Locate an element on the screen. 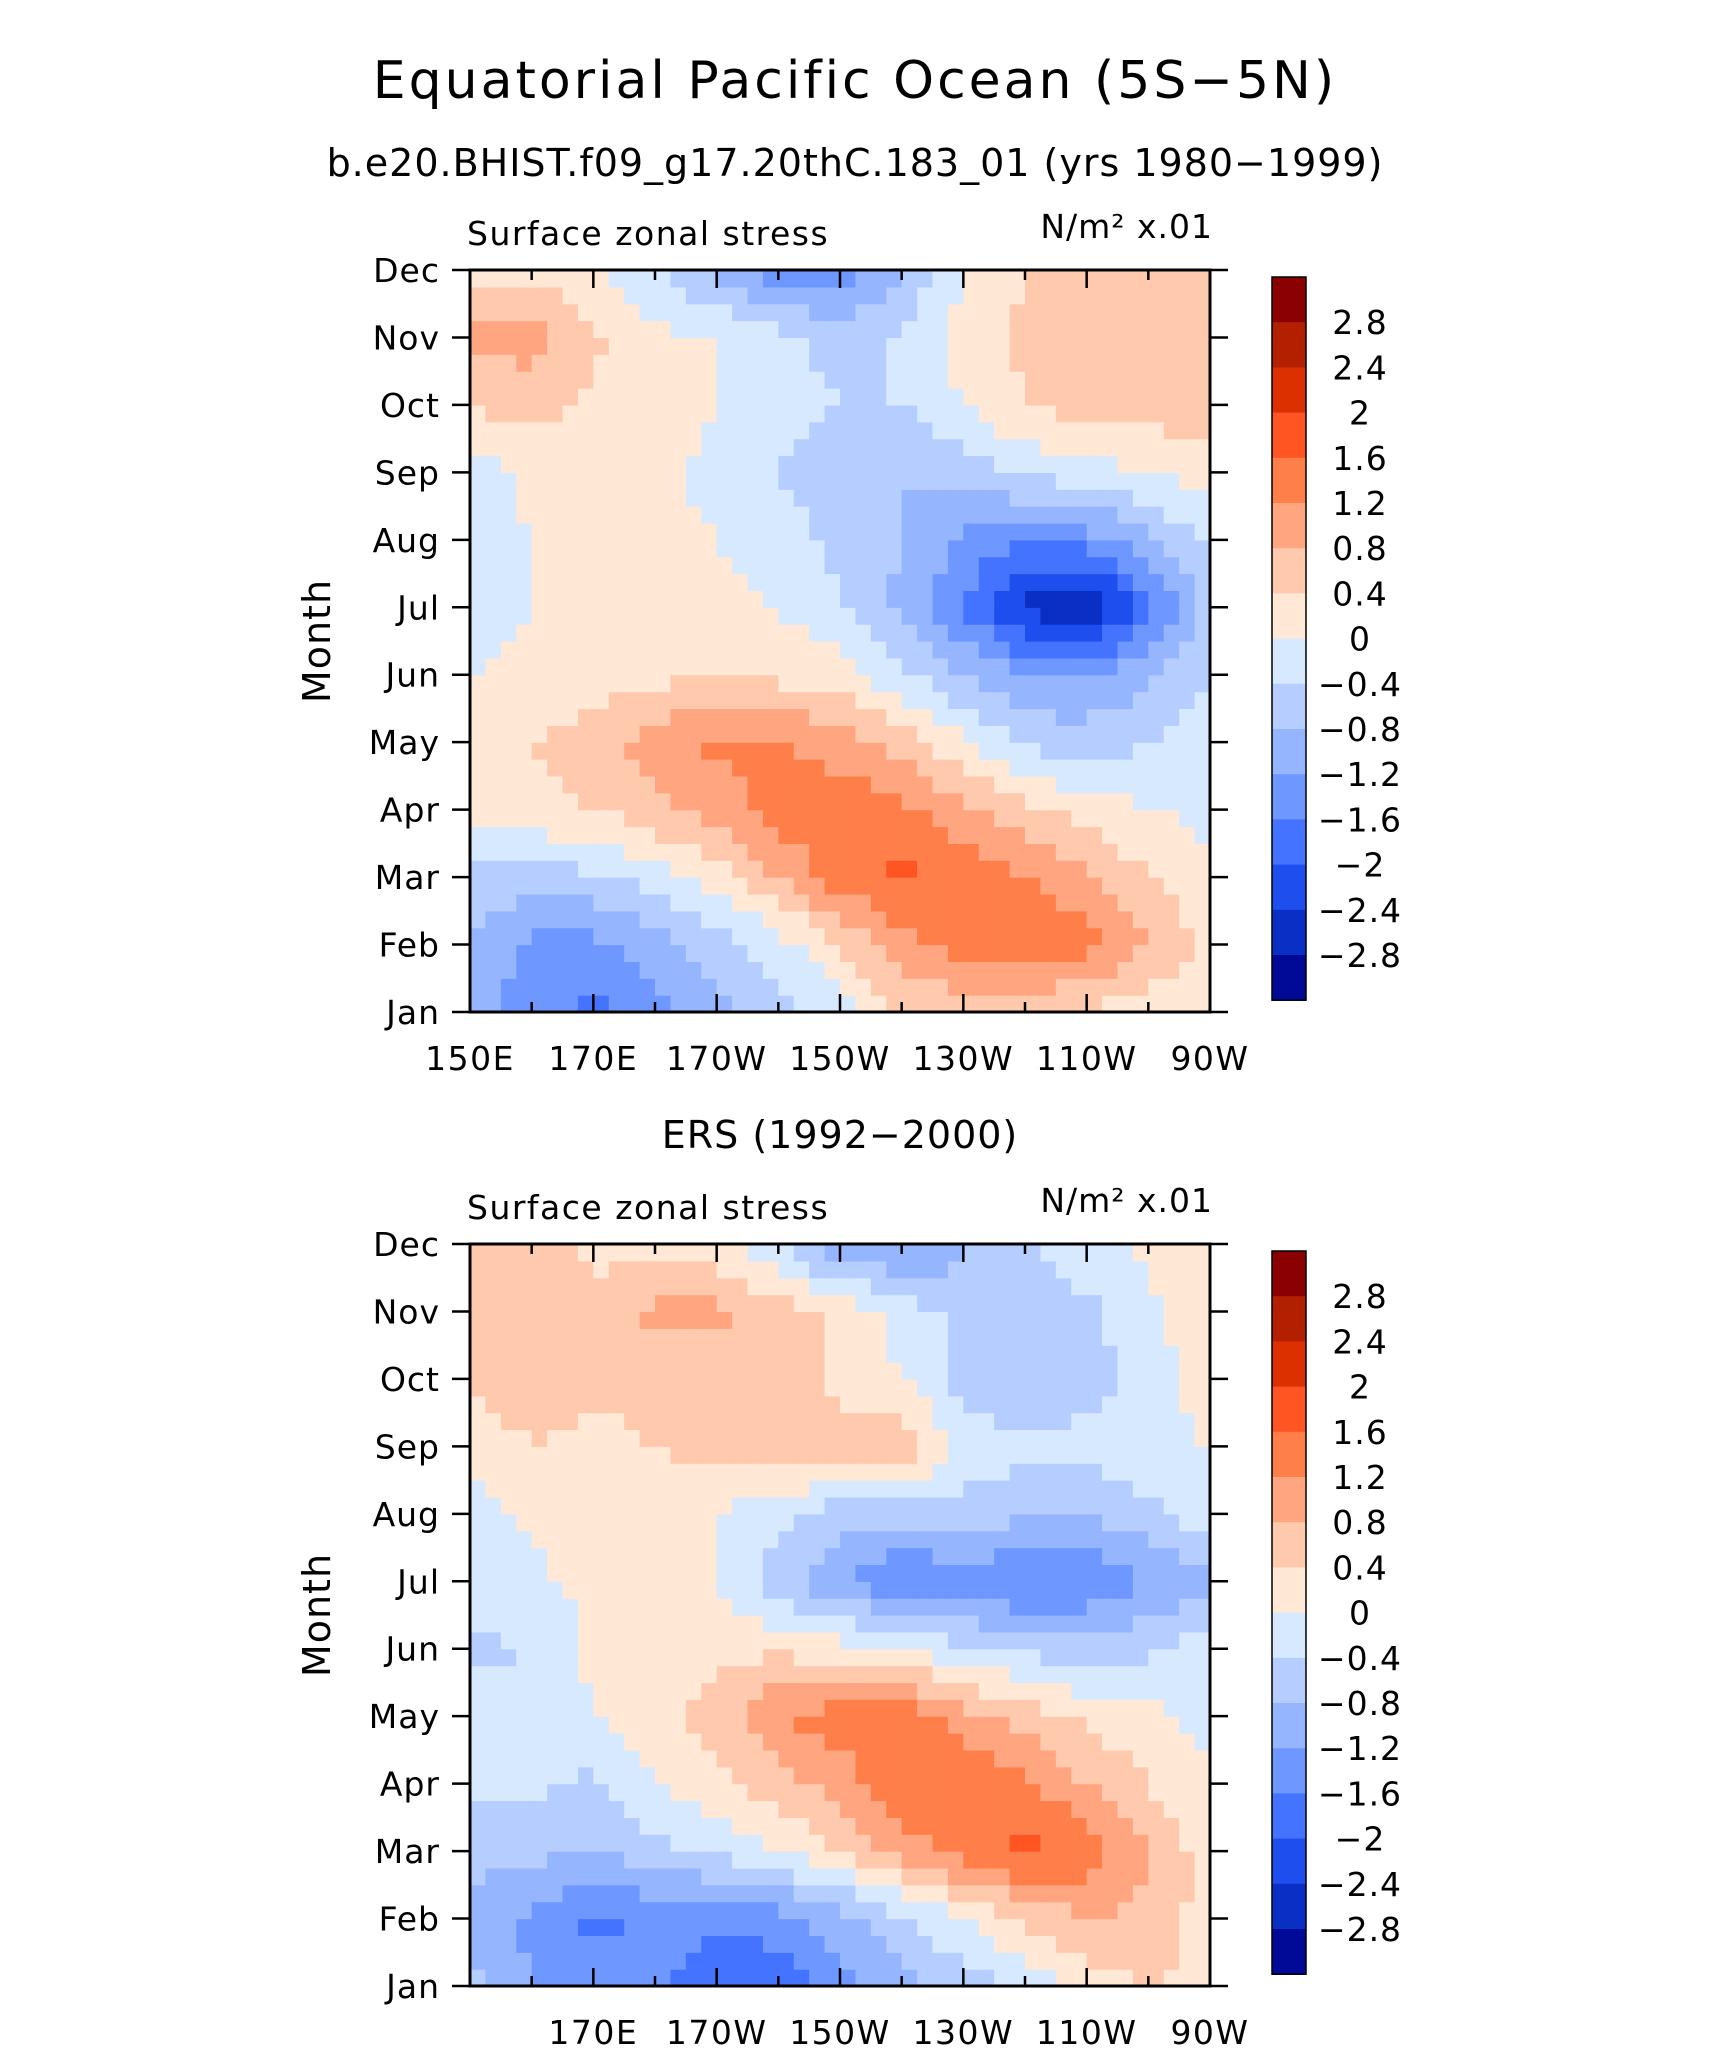  panel-subtitle: ERS (1992−2000) is located at coordinates (840, 1135).